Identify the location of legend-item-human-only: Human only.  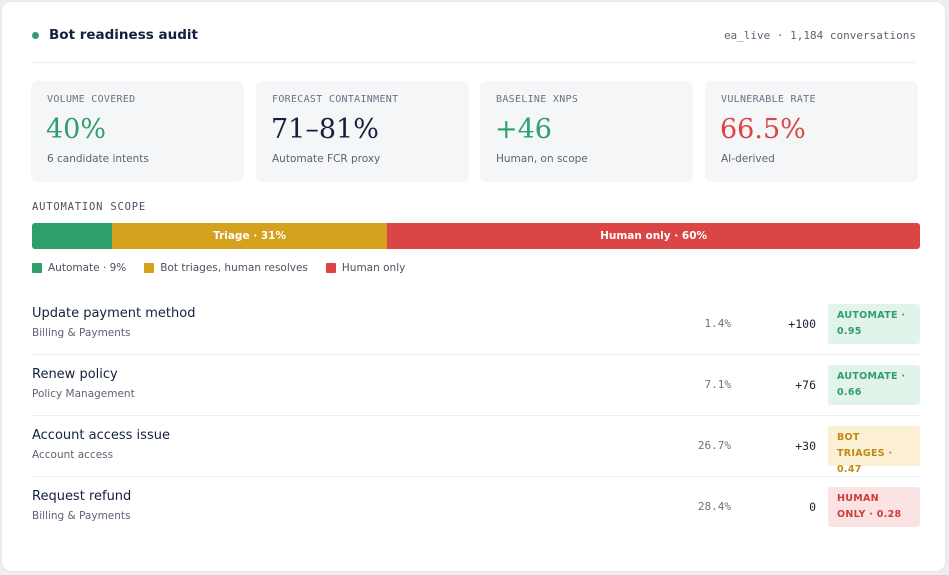
(365, 268).